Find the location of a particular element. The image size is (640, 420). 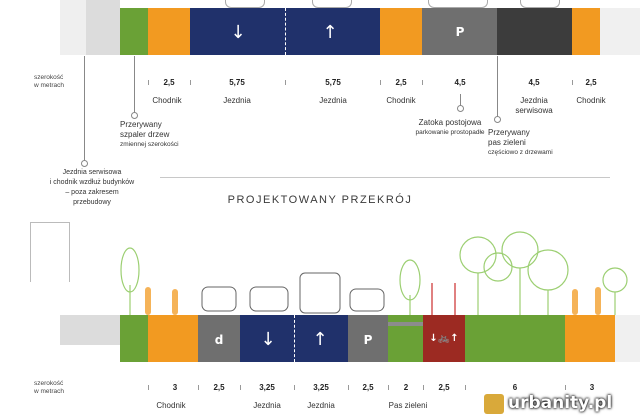

note-pas-zieleni-title: Przerywany pas zieleni is located at coordinates (509, 137).